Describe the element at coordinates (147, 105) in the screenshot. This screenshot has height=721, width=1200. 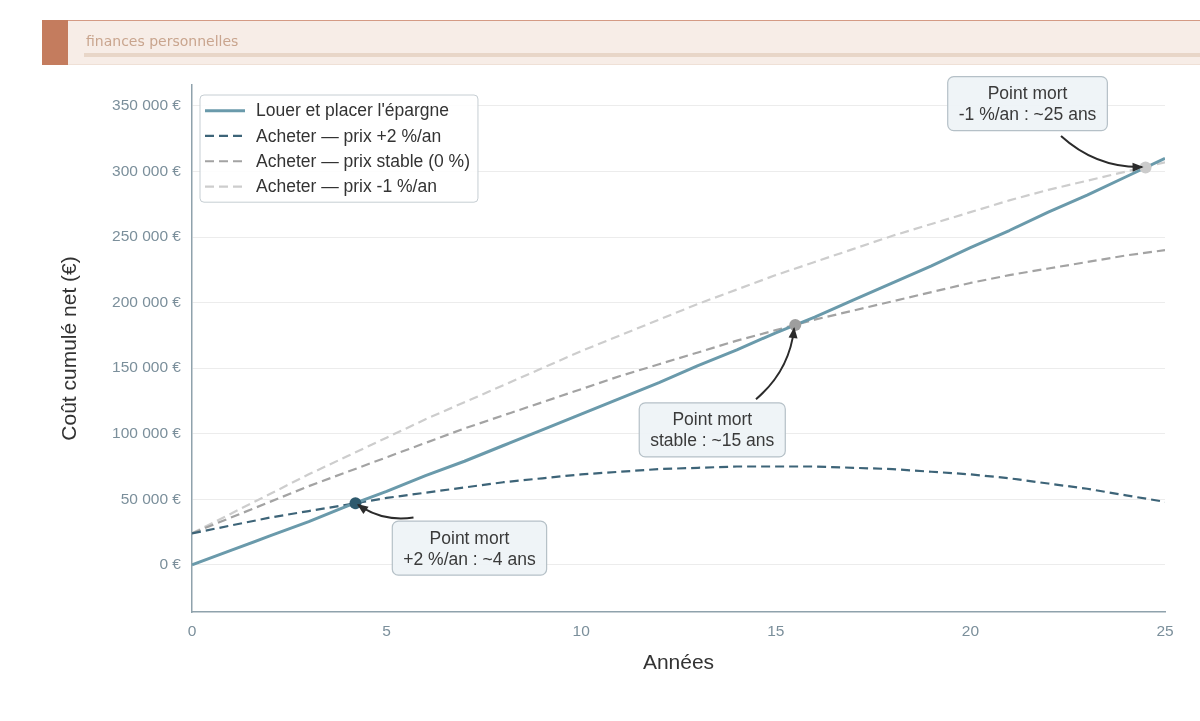
I see `y-tick-label: 350 000 €` at that location.